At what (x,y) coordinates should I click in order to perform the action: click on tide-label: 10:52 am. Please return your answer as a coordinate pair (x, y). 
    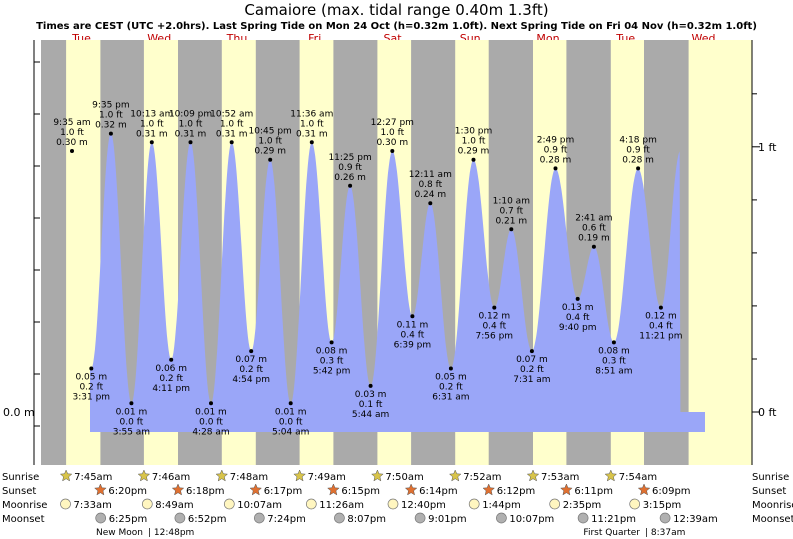
    Looking at the image, I should click on (231, 114).